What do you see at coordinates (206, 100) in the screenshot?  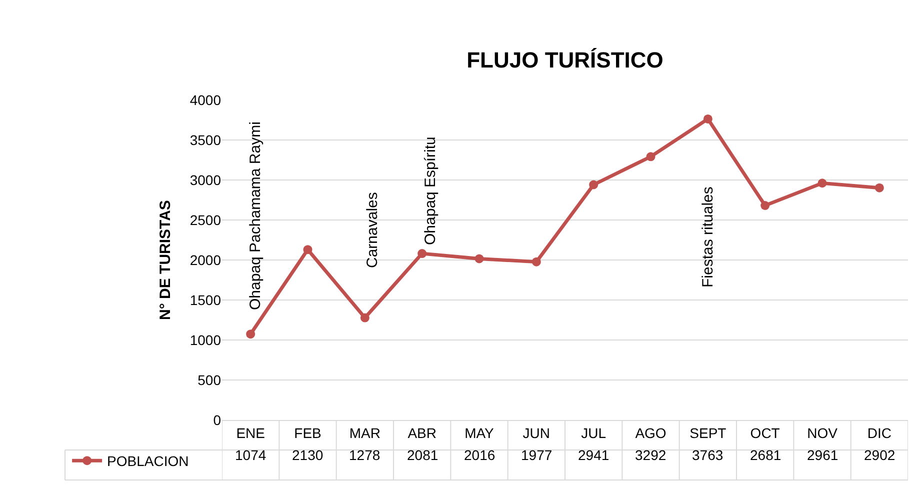 I see `y-tick-label: 4000` at bounding box center [206, 100].